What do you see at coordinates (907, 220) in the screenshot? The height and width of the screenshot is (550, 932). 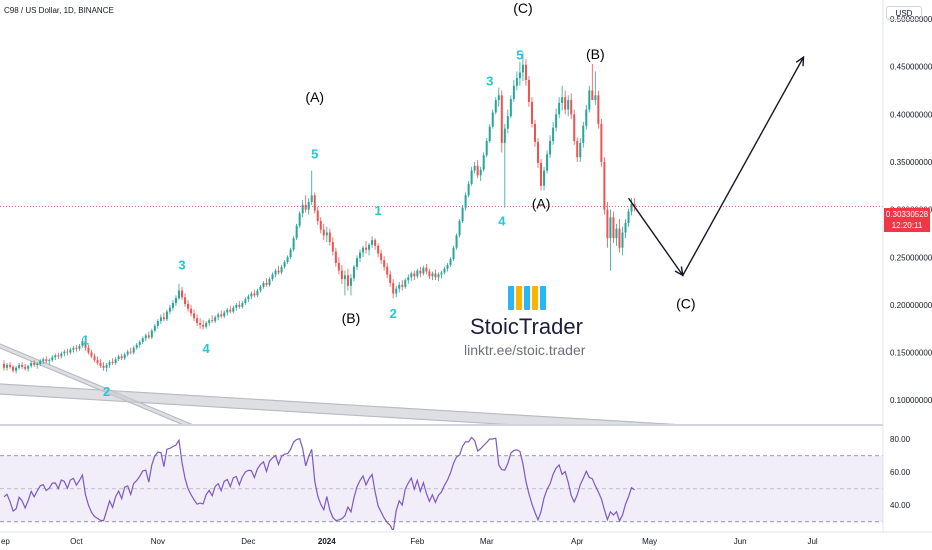 I see `last-price-badge: 0.30330528 12:20:11` at bounding box center [907, 220].